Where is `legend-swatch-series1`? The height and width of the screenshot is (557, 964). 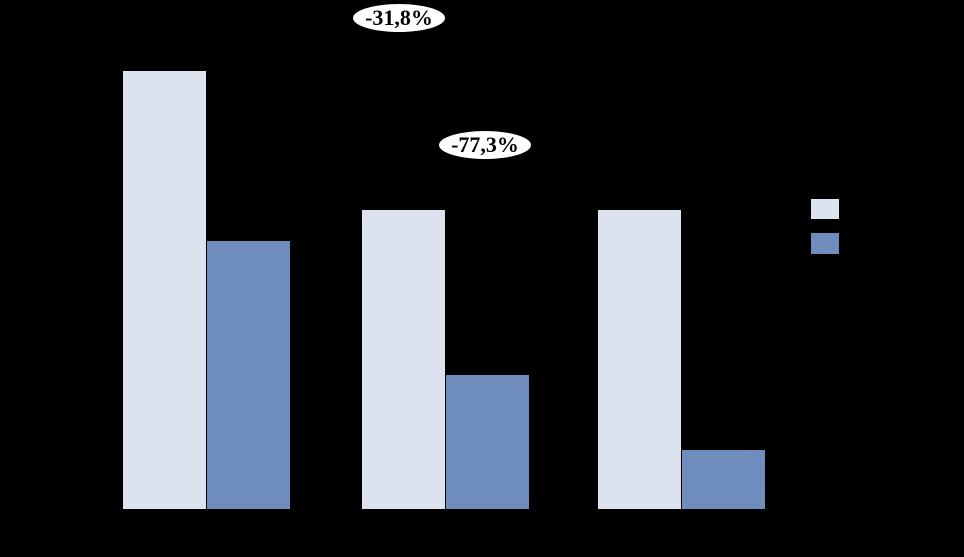 legend-swatch-series1 is located at coordinates (825, 209).